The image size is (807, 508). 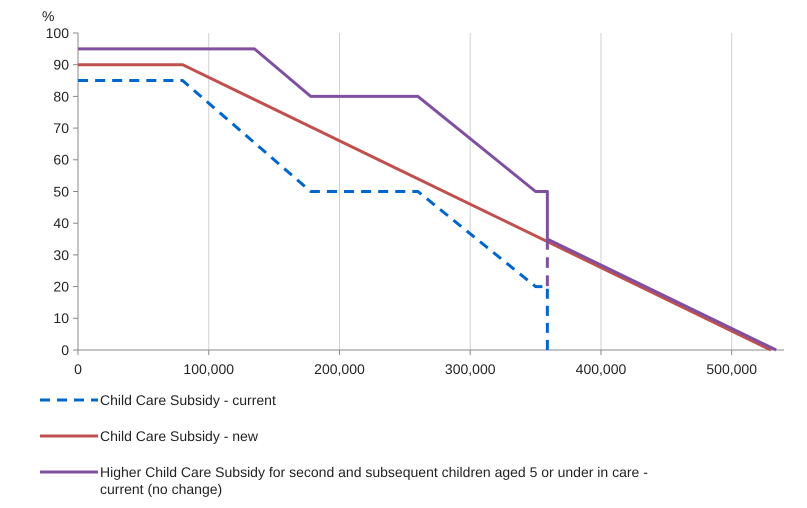 I want to click on legend-label: Child Care Subsidy - current, so click(x=188, y=400).